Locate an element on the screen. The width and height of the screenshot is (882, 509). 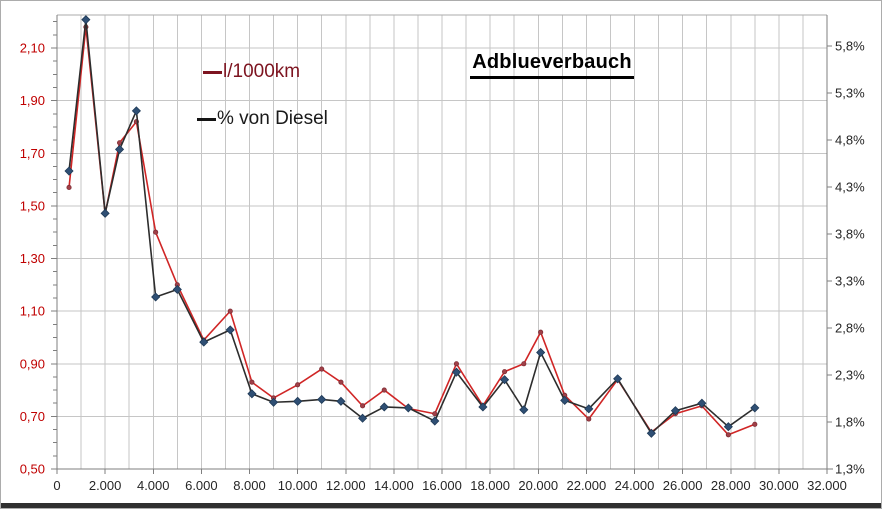
chart-title: Adblueverbauch is located at coordinates (552, 65).